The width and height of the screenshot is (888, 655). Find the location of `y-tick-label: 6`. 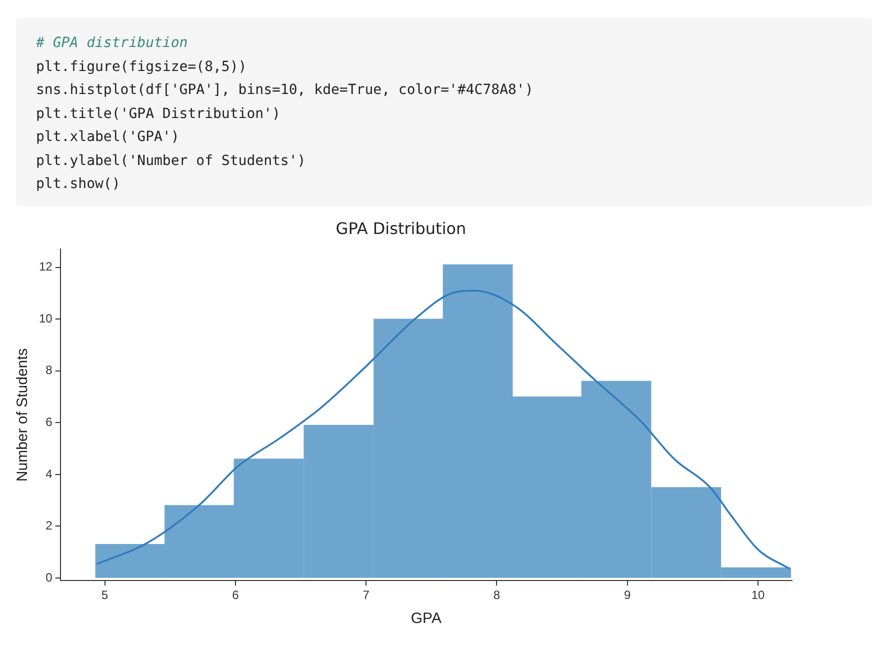

y-tick-label: 6 is located at coordinates (49, 421).